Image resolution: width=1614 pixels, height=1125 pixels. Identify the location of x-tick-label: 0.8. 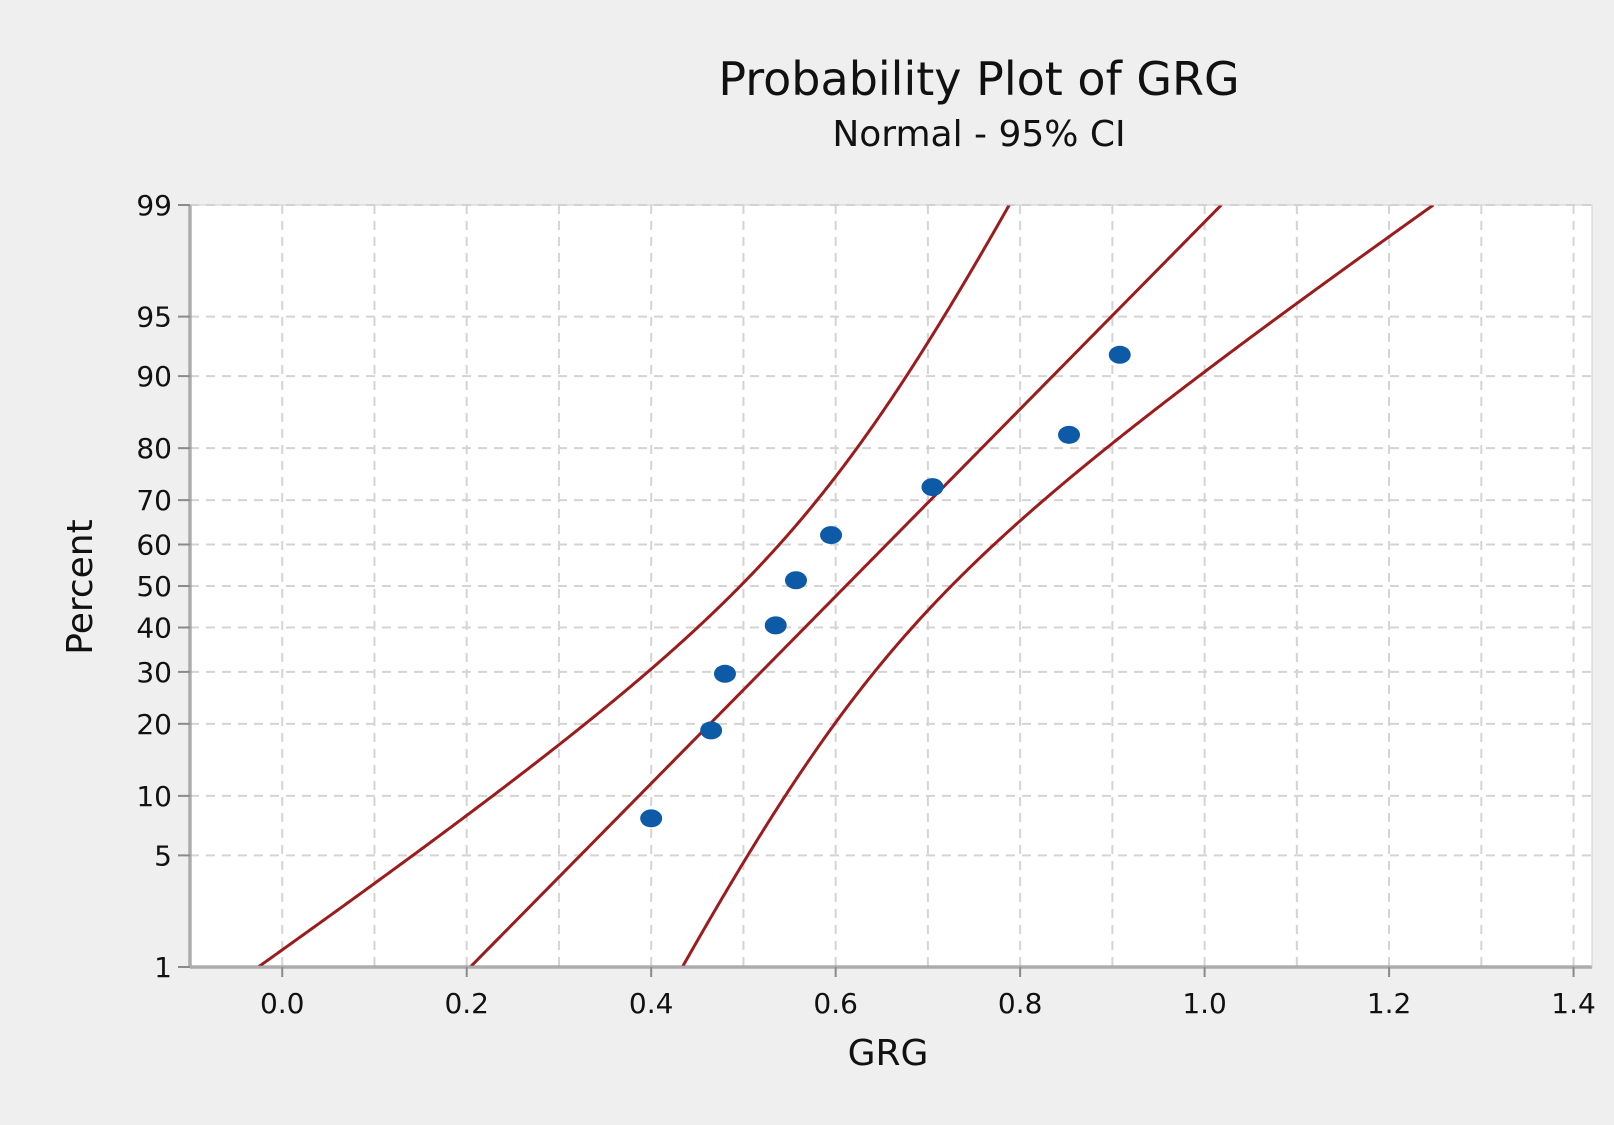
(1020, 1003).